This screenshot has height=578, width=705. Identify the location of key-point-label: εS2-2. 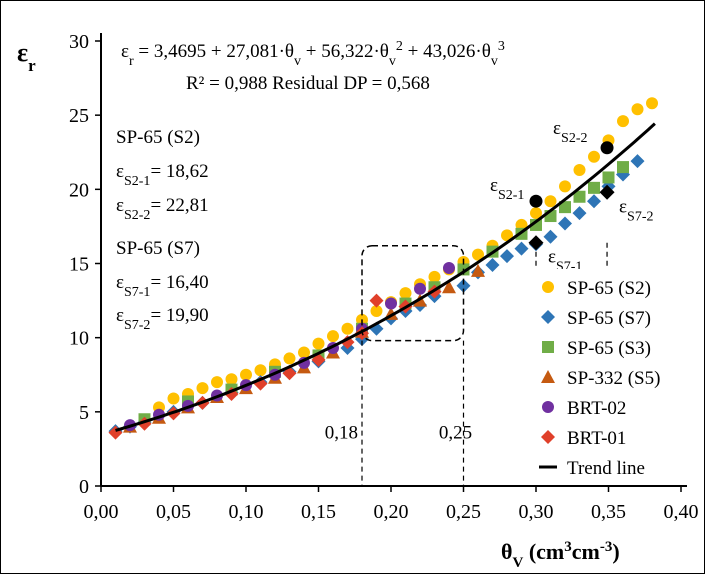
(570, 132).